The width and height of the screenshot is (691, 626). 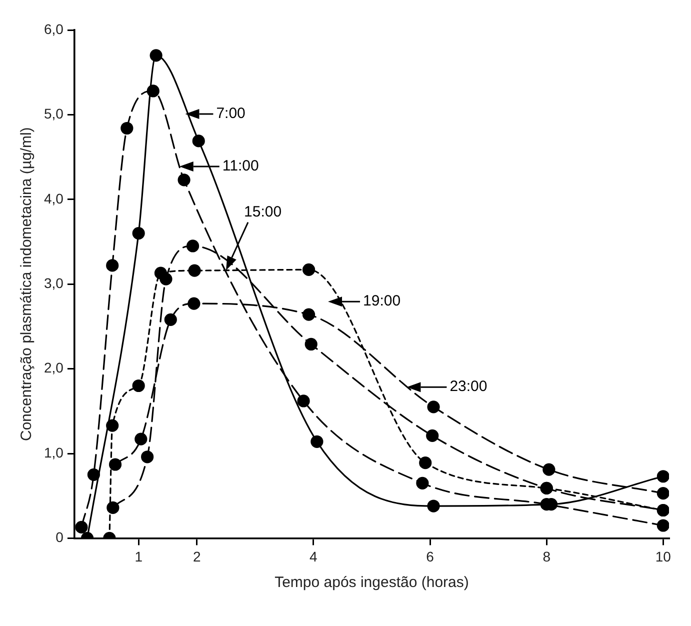 What do you see at coordinates (371, 583) in the screenshot?
I see `x-axis-title: Tempo após ingestão (horas)` at bounding box center [371, 583].